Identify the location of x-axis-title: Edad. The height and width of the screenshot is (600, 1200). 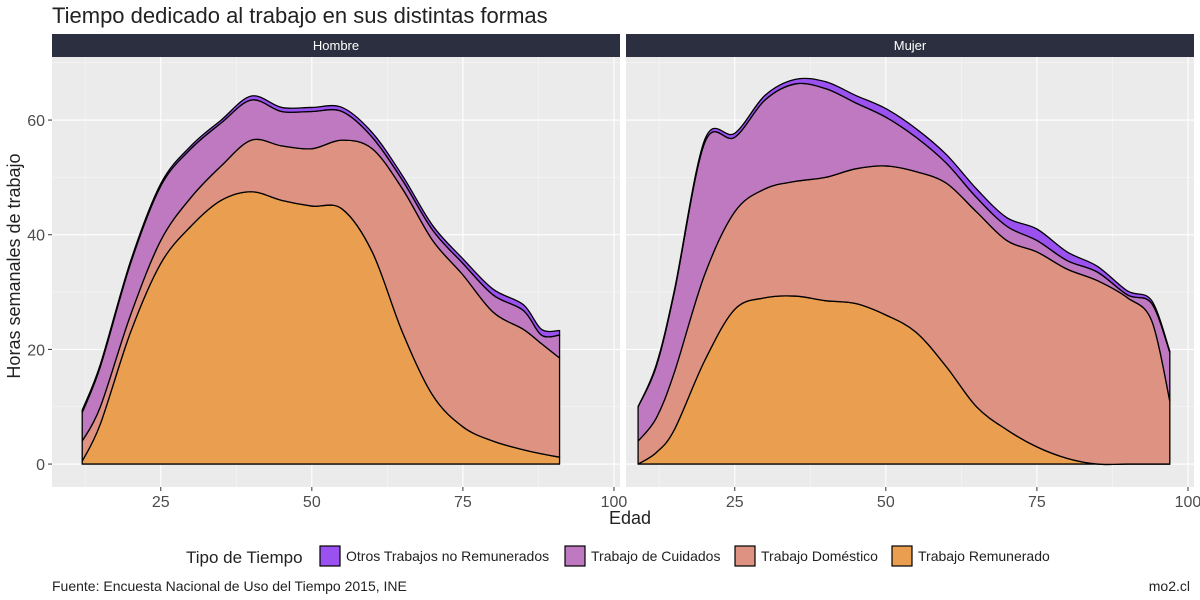
(630, 518).